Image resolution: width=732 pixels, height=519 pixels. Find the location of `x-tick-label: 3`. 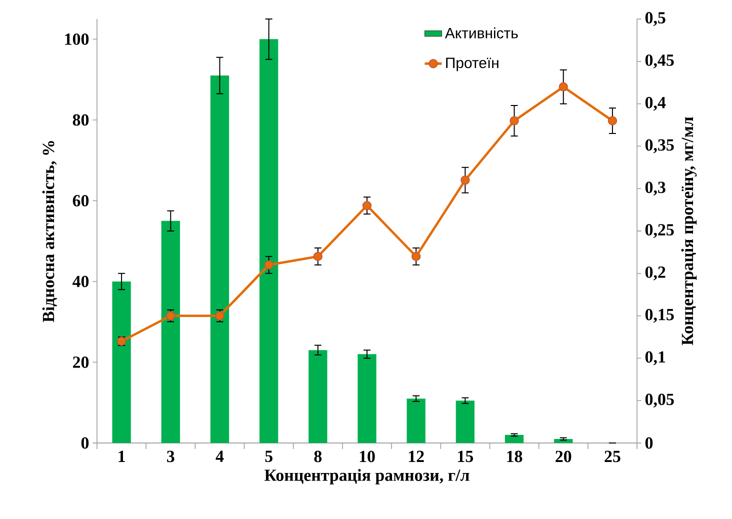

x-tick-label: 3 is located at coordinates (170, 456).